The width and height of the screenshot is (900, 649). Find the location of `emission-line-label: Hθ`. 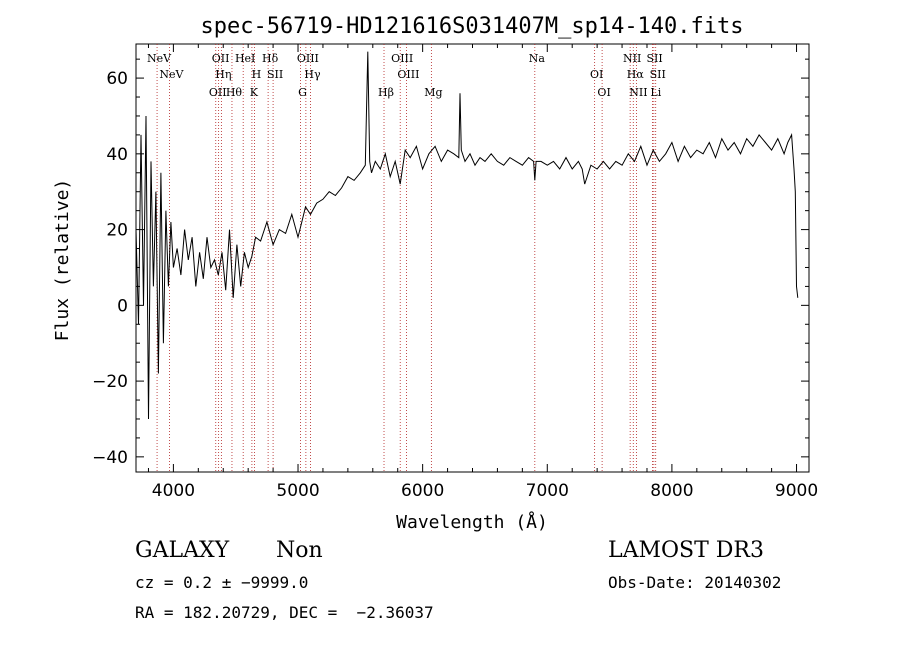

emission-line-label: Hθ is located at coordinates (234, 92).